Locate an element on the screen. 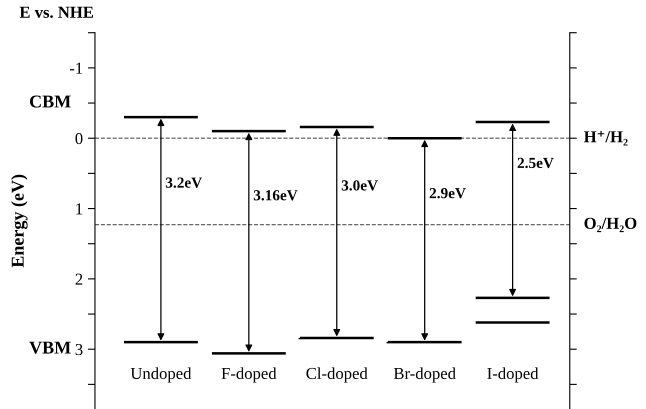 Image resolution: width=646 pixels, height=409 pixels. x-tick-label: Cl-doped is located at coordinates (337, 374).